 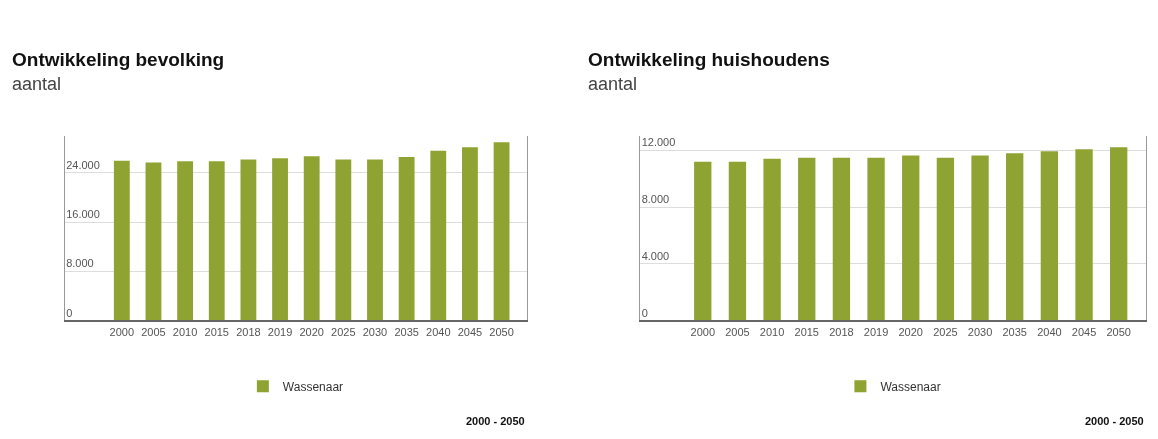 What do you see at coordinates (83, 214) in the screenshot?
I see `y-tick-label: 16.000` at bounding box center [83, 214].